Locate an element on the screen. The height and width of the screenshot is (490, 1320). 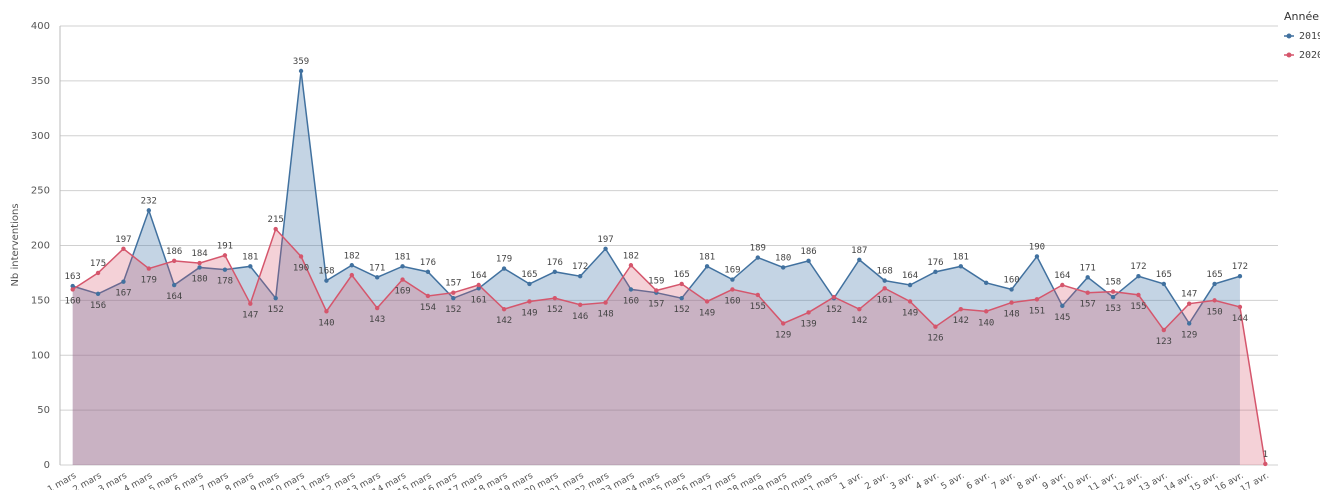
data-label: 153 is located at coordinates (1113, 309).